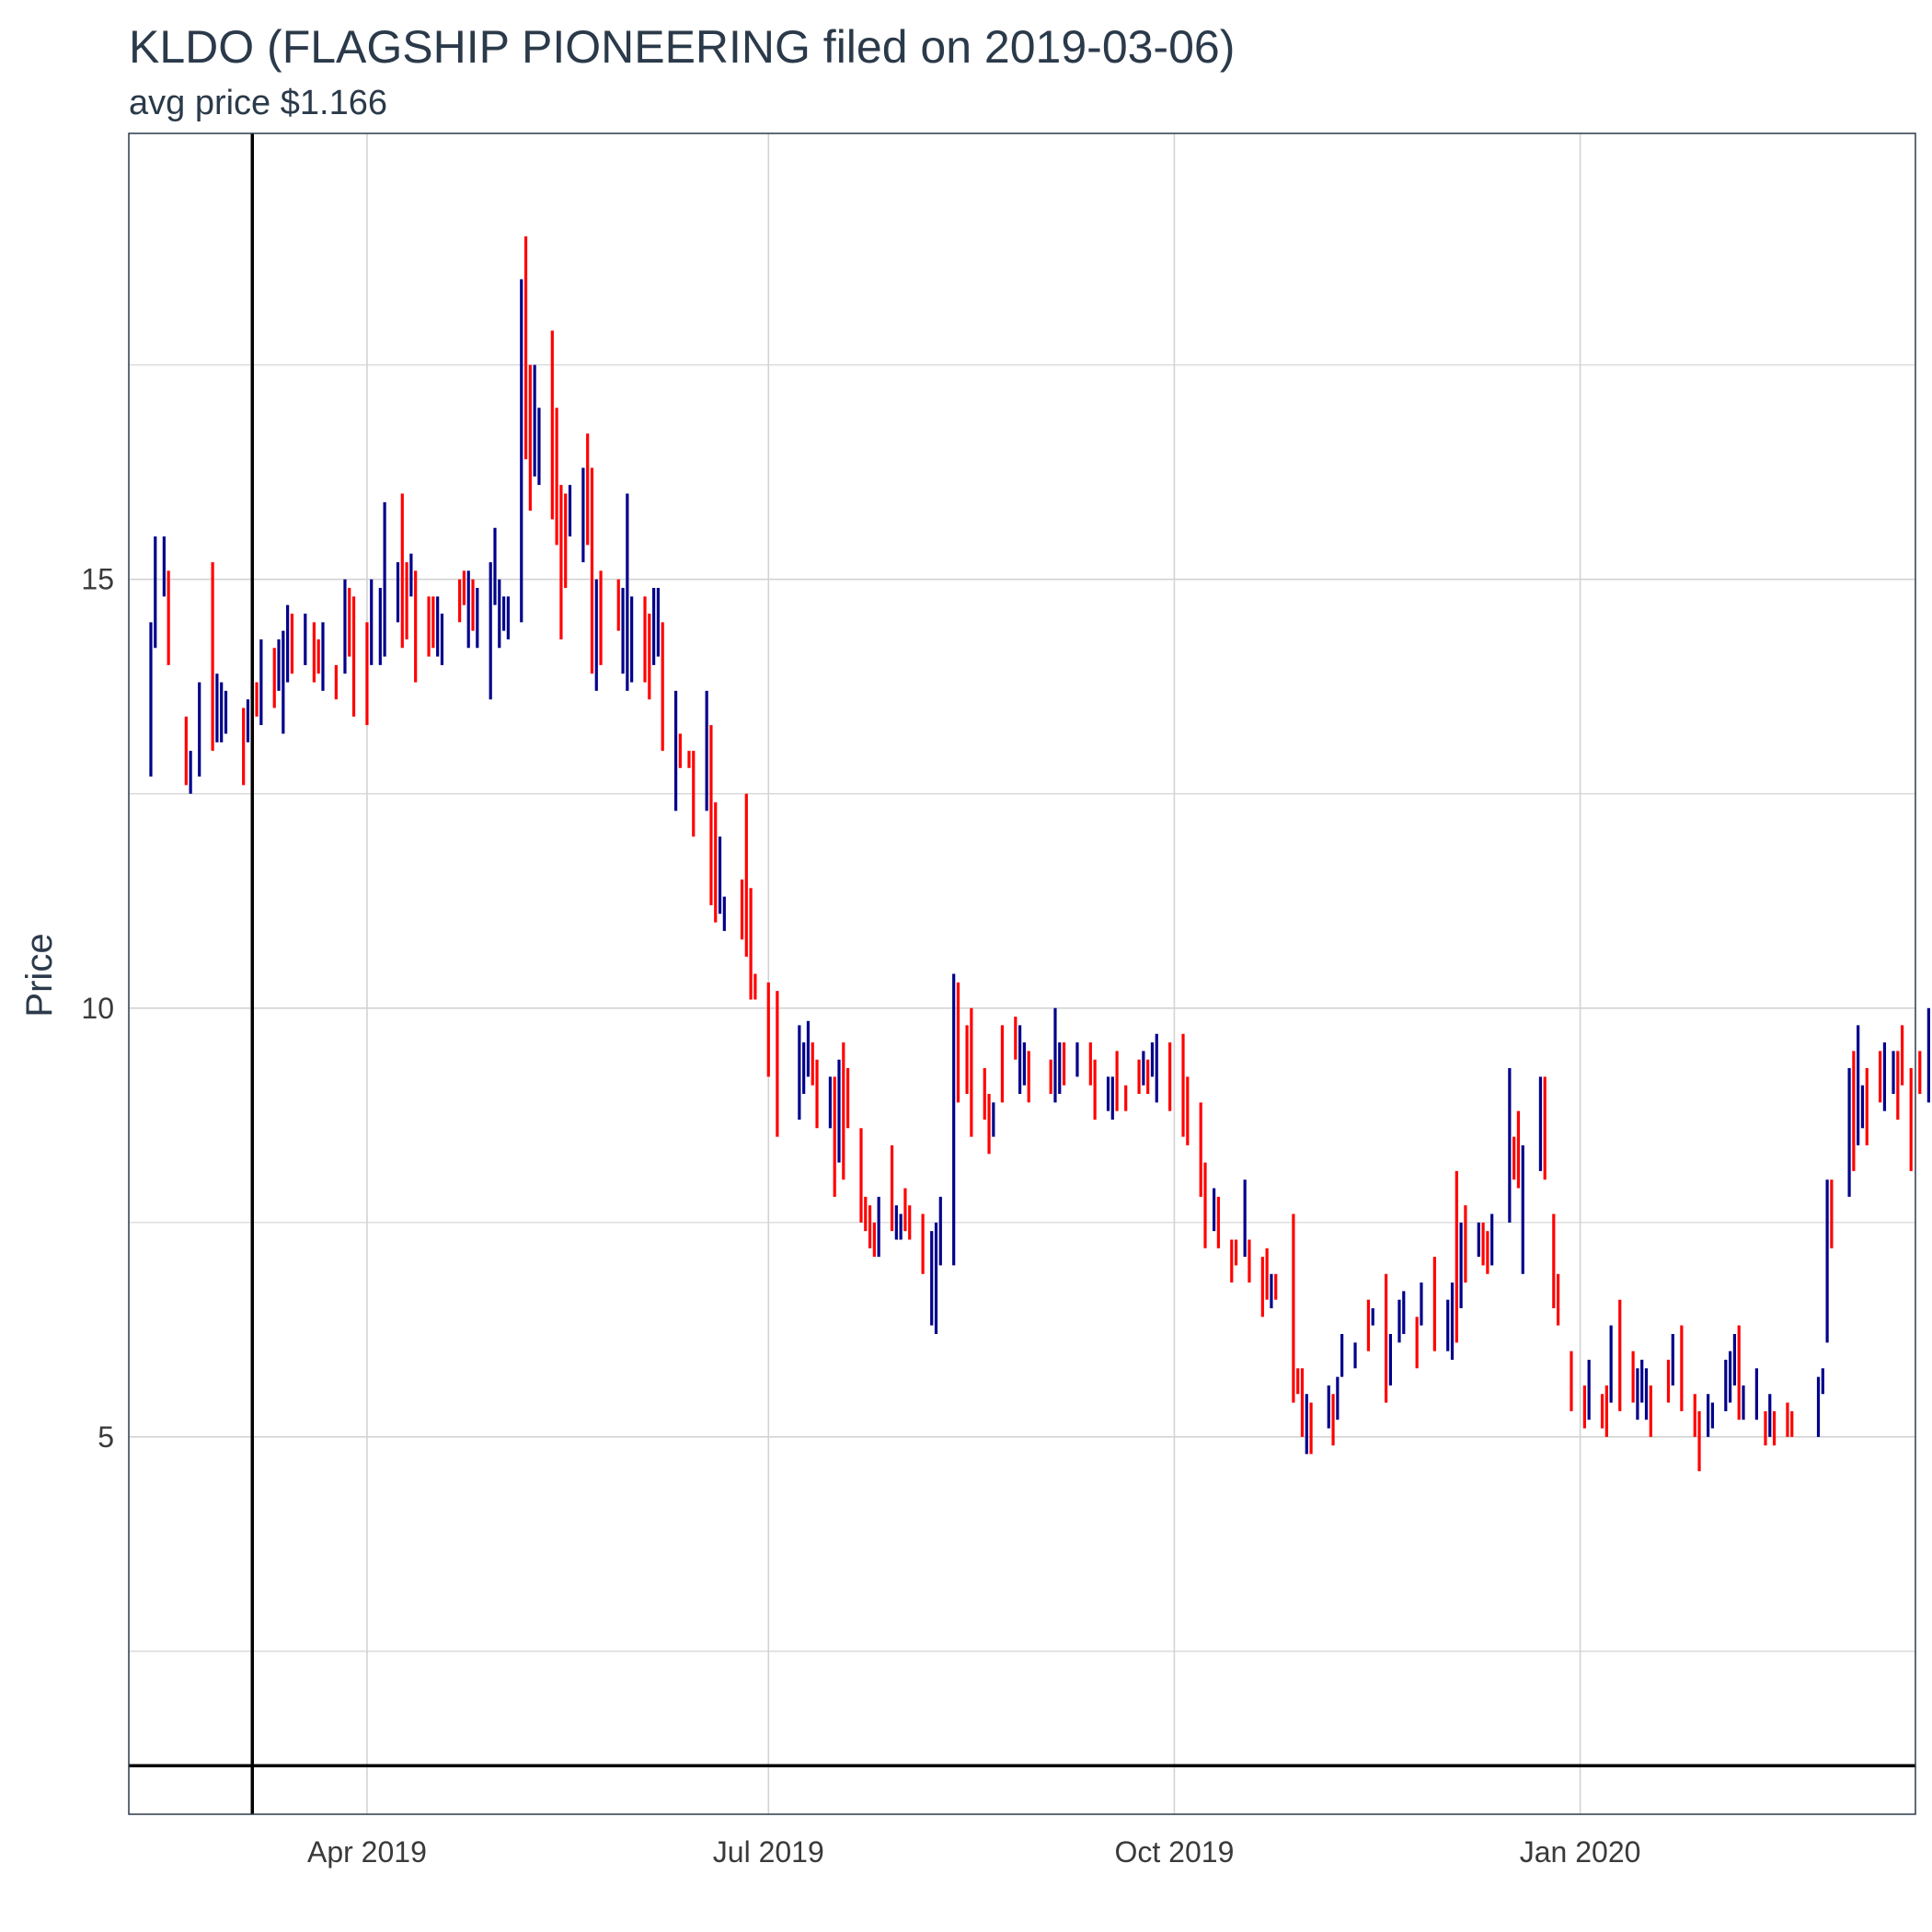 The image size is (1932, 1932). What do you see at coordinates (39, 975) in the screenshot?
I see `y-axis-label: Price` at bounding box center [39, 975].